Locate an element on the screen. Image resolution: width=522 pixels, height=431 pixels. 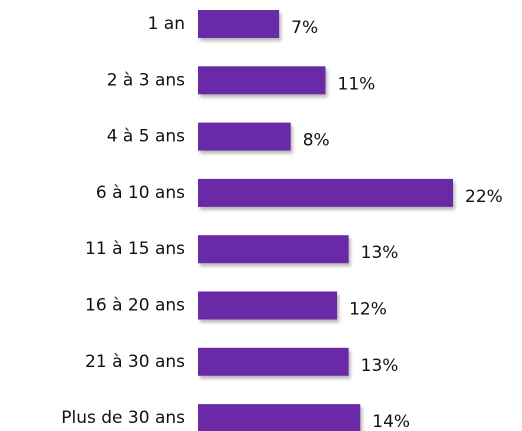
category-label: 16 à 20 ans is located at coordinates (135, 306).